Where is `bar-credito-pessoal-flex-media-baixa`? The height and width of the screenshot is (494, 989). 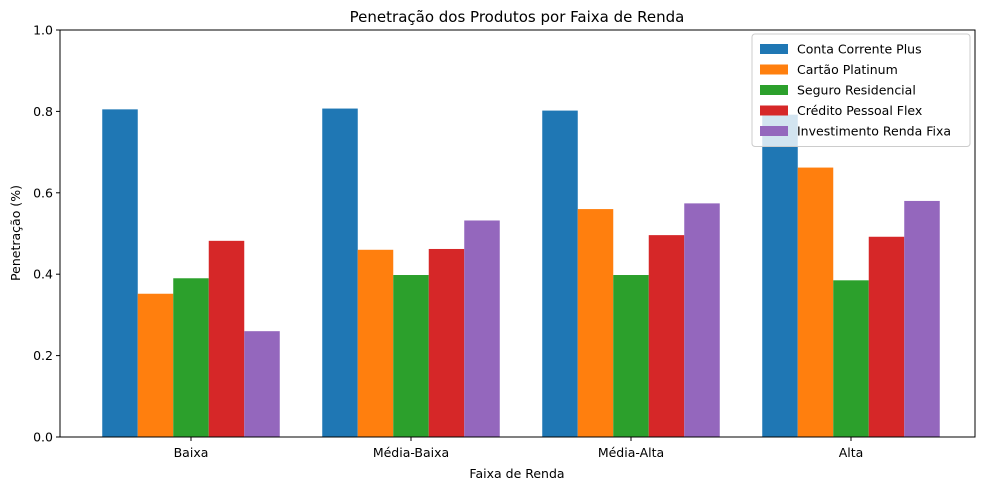
bar-credito-pessoal-flex-media-baixa is located at coordinates (446, 342).